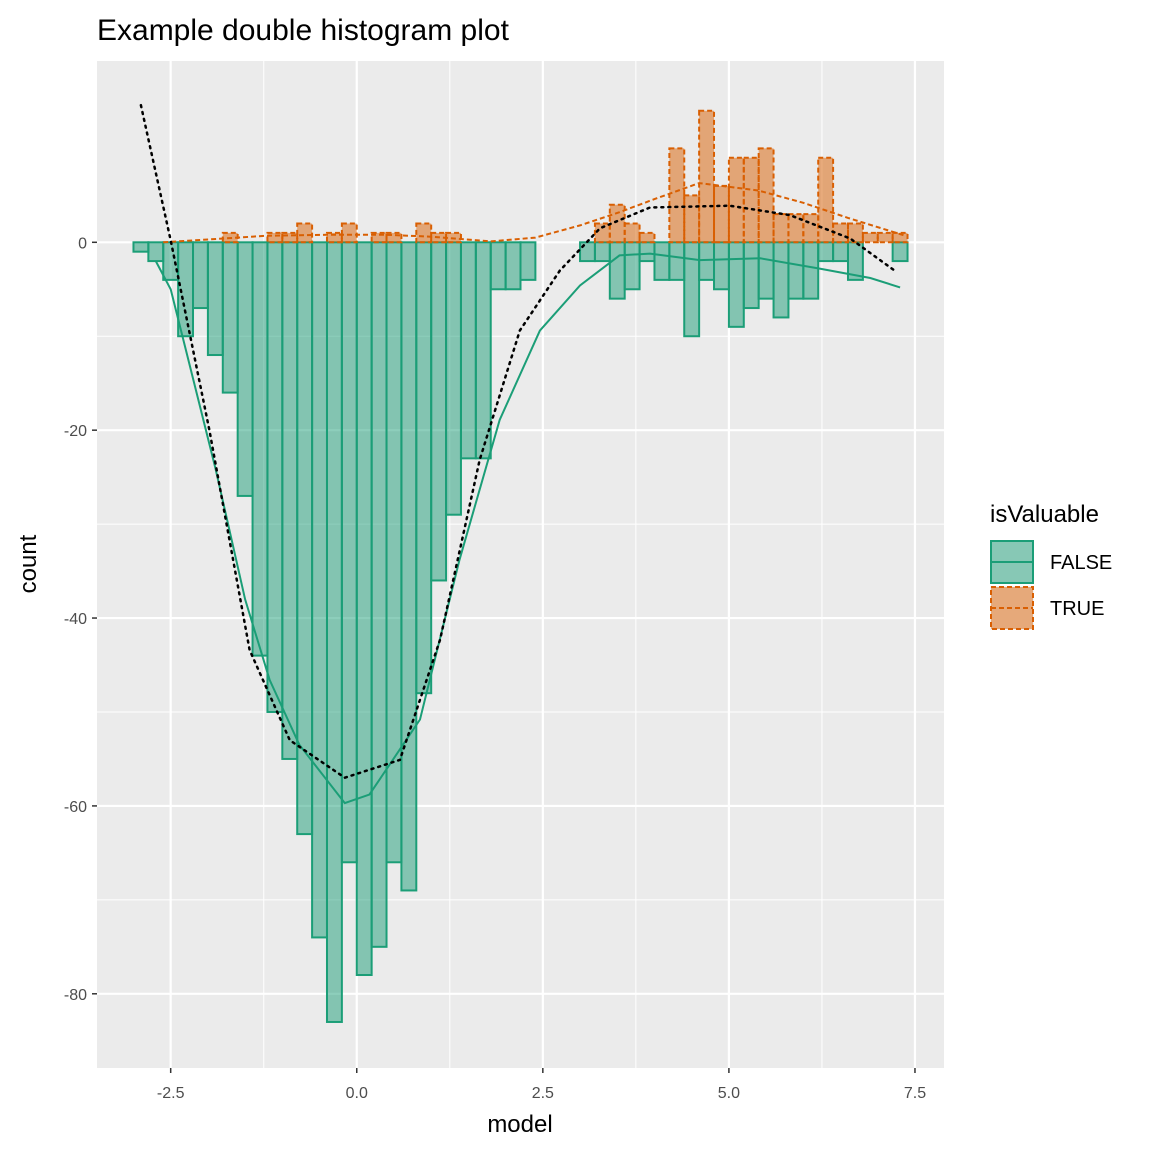 This screenshot has width=1152, height=1152. Describe the element at coordinates (28, 563) in the screenshot. I see `y-axis-title: count` at that location.